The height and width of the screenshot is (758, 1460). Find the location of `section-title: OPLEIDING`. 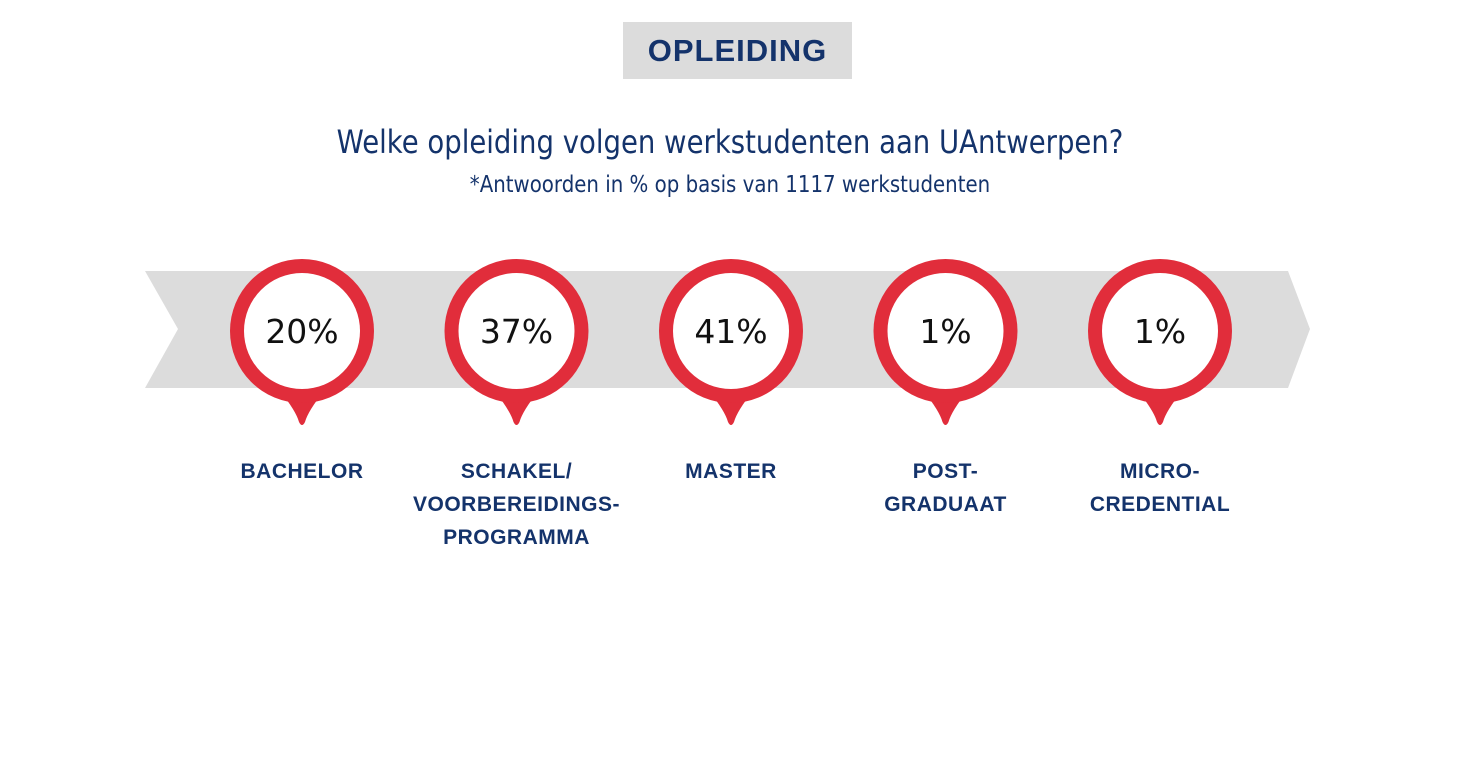

section-title: OPLEIDING is located at coordinates (737, 50).